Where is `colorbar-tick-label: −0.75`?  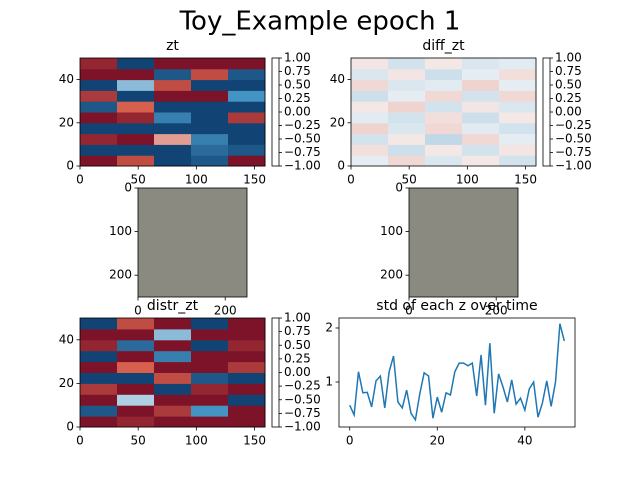 colorbar-tick-label: −0.75 is located at coordinates (573, 152).